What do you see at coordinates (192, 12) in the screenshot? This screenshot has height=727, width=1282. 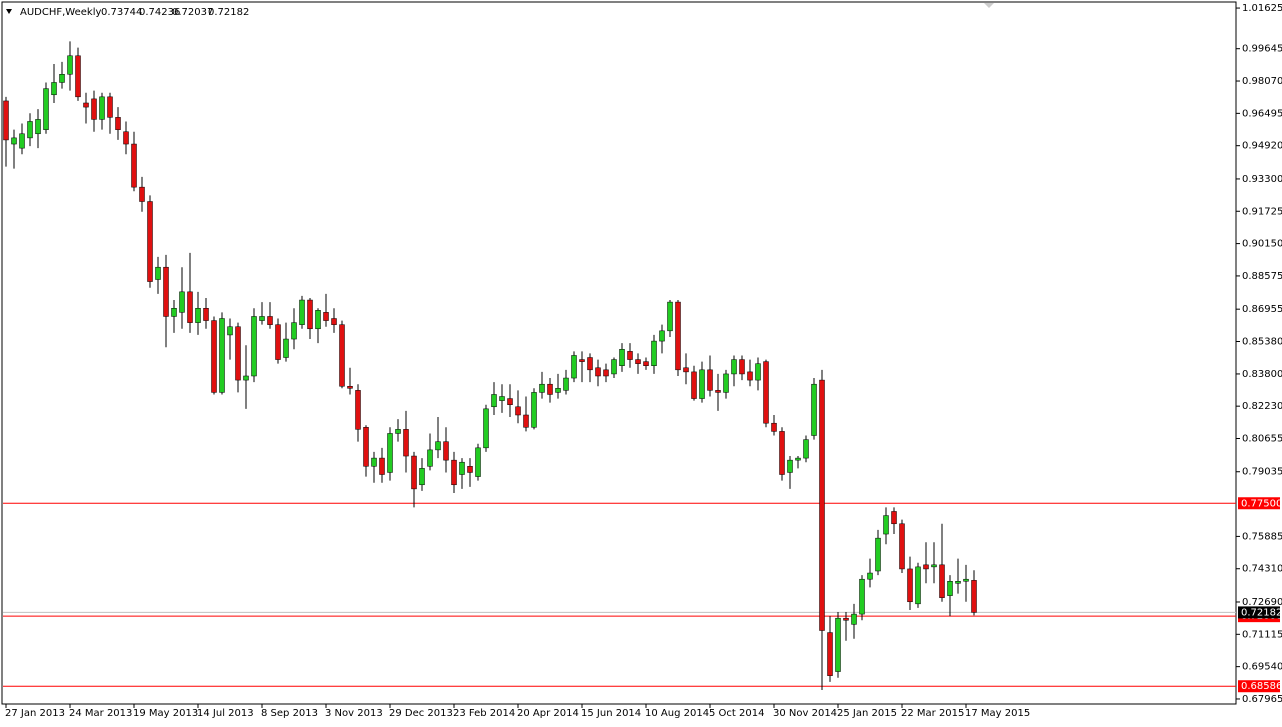 I see `ohlc-low: 0.72037` at bounding box center [192, 12].